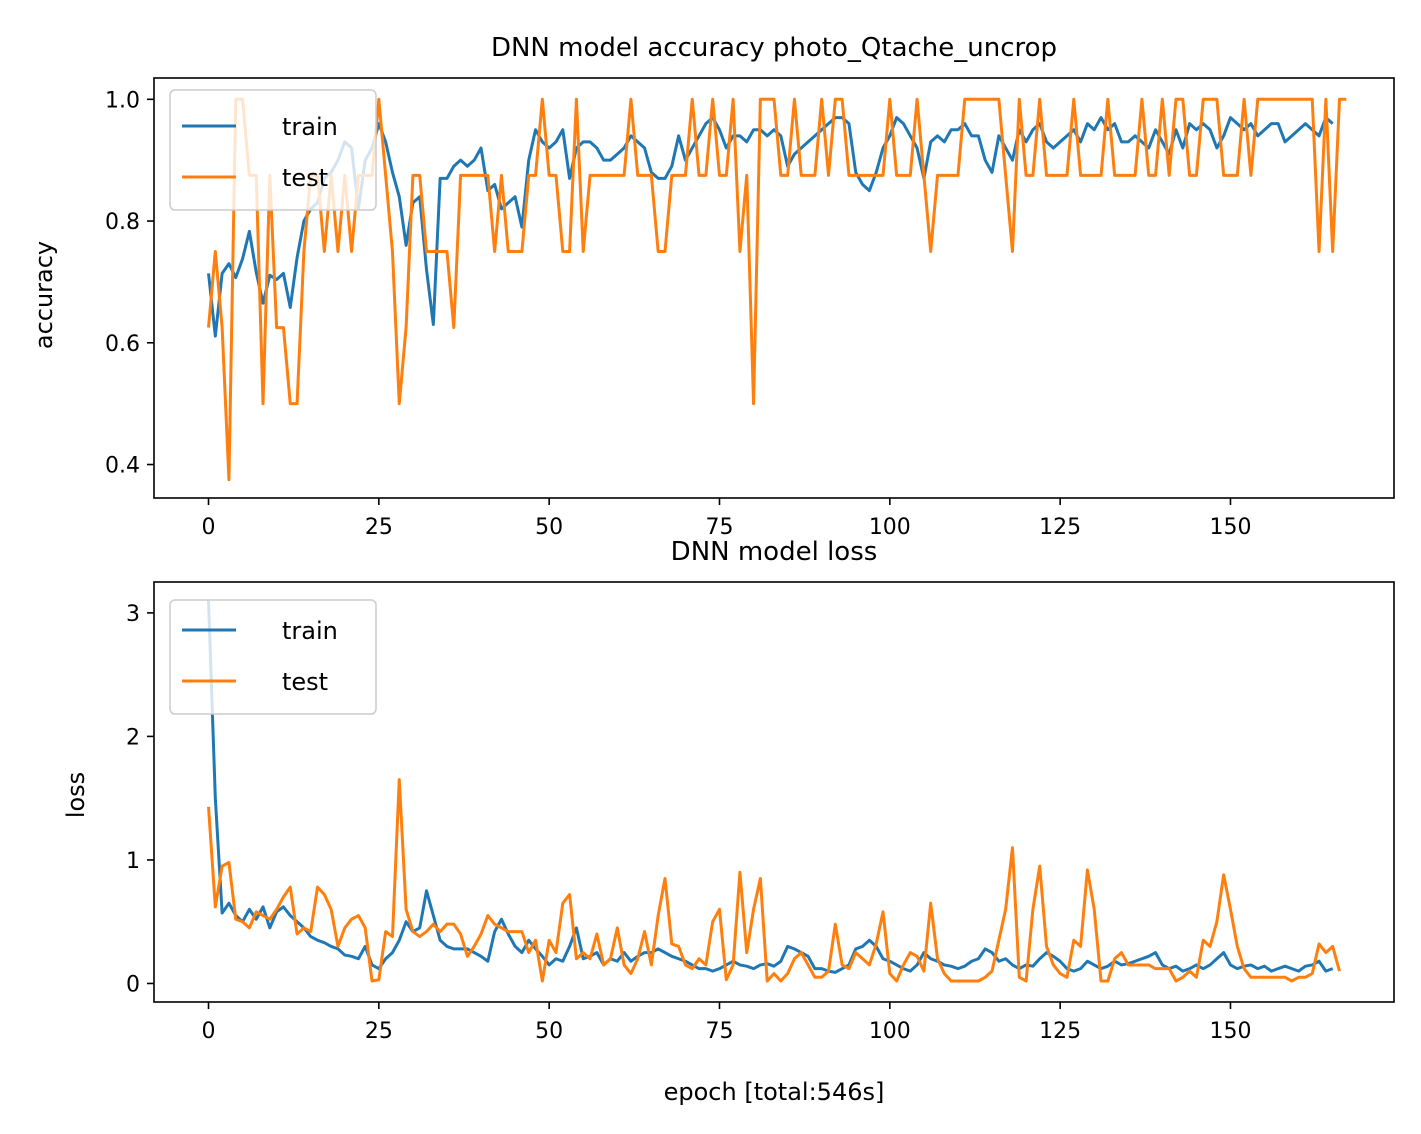  I want to click on accuracy-y-tick-label: 0.8, so click(122, 222).